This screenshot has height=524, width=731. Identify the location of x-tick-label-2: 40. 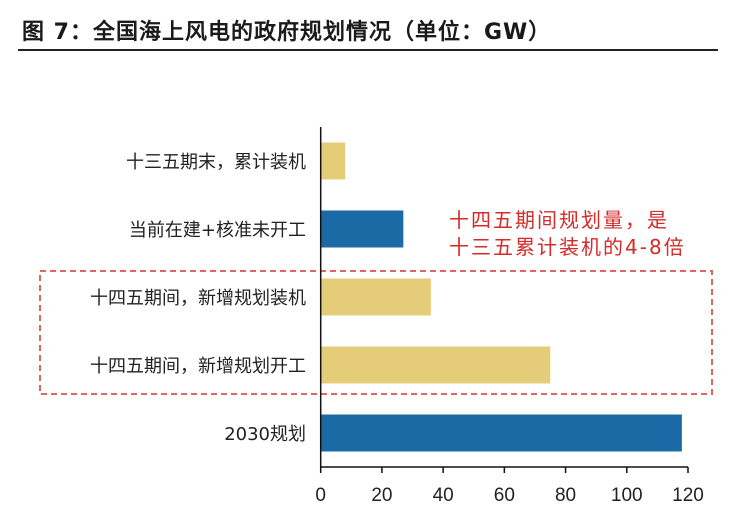
(443, 495).